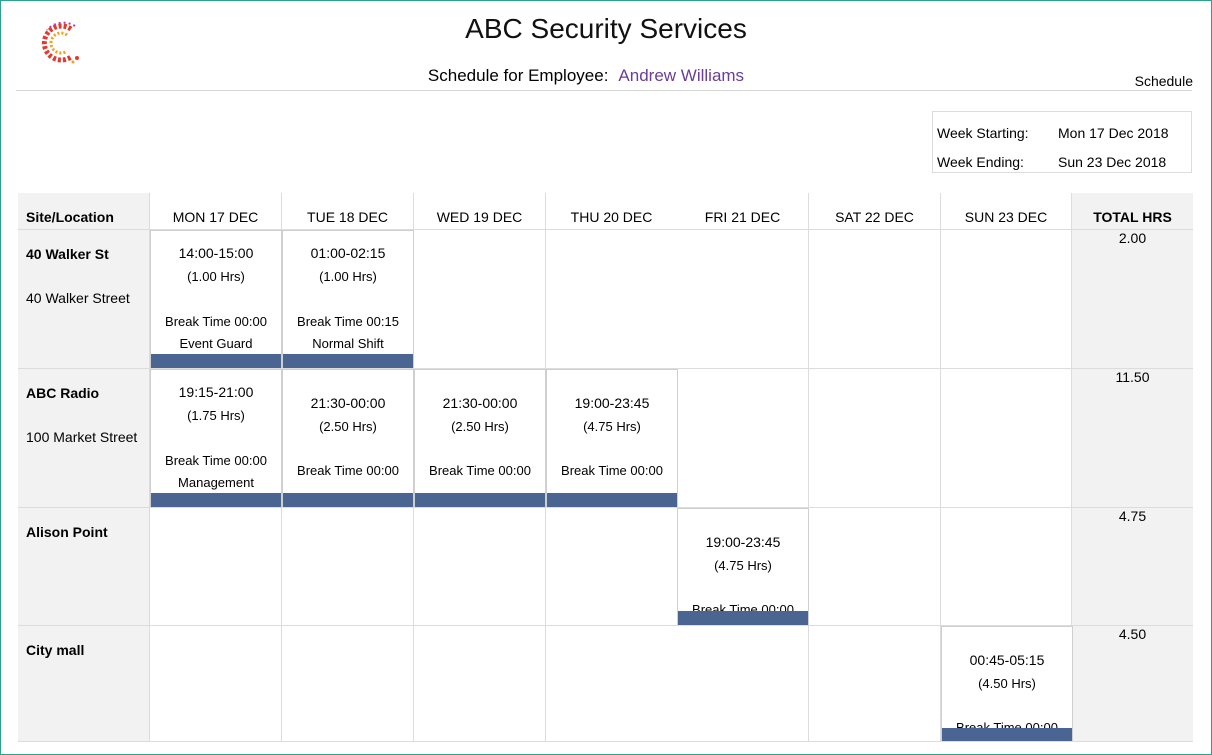 This screenshot has width=1212, height=755. Describe the element at coordinates (63, 393) in the screenshot. I see `site-name: ABC Radio` at that location.